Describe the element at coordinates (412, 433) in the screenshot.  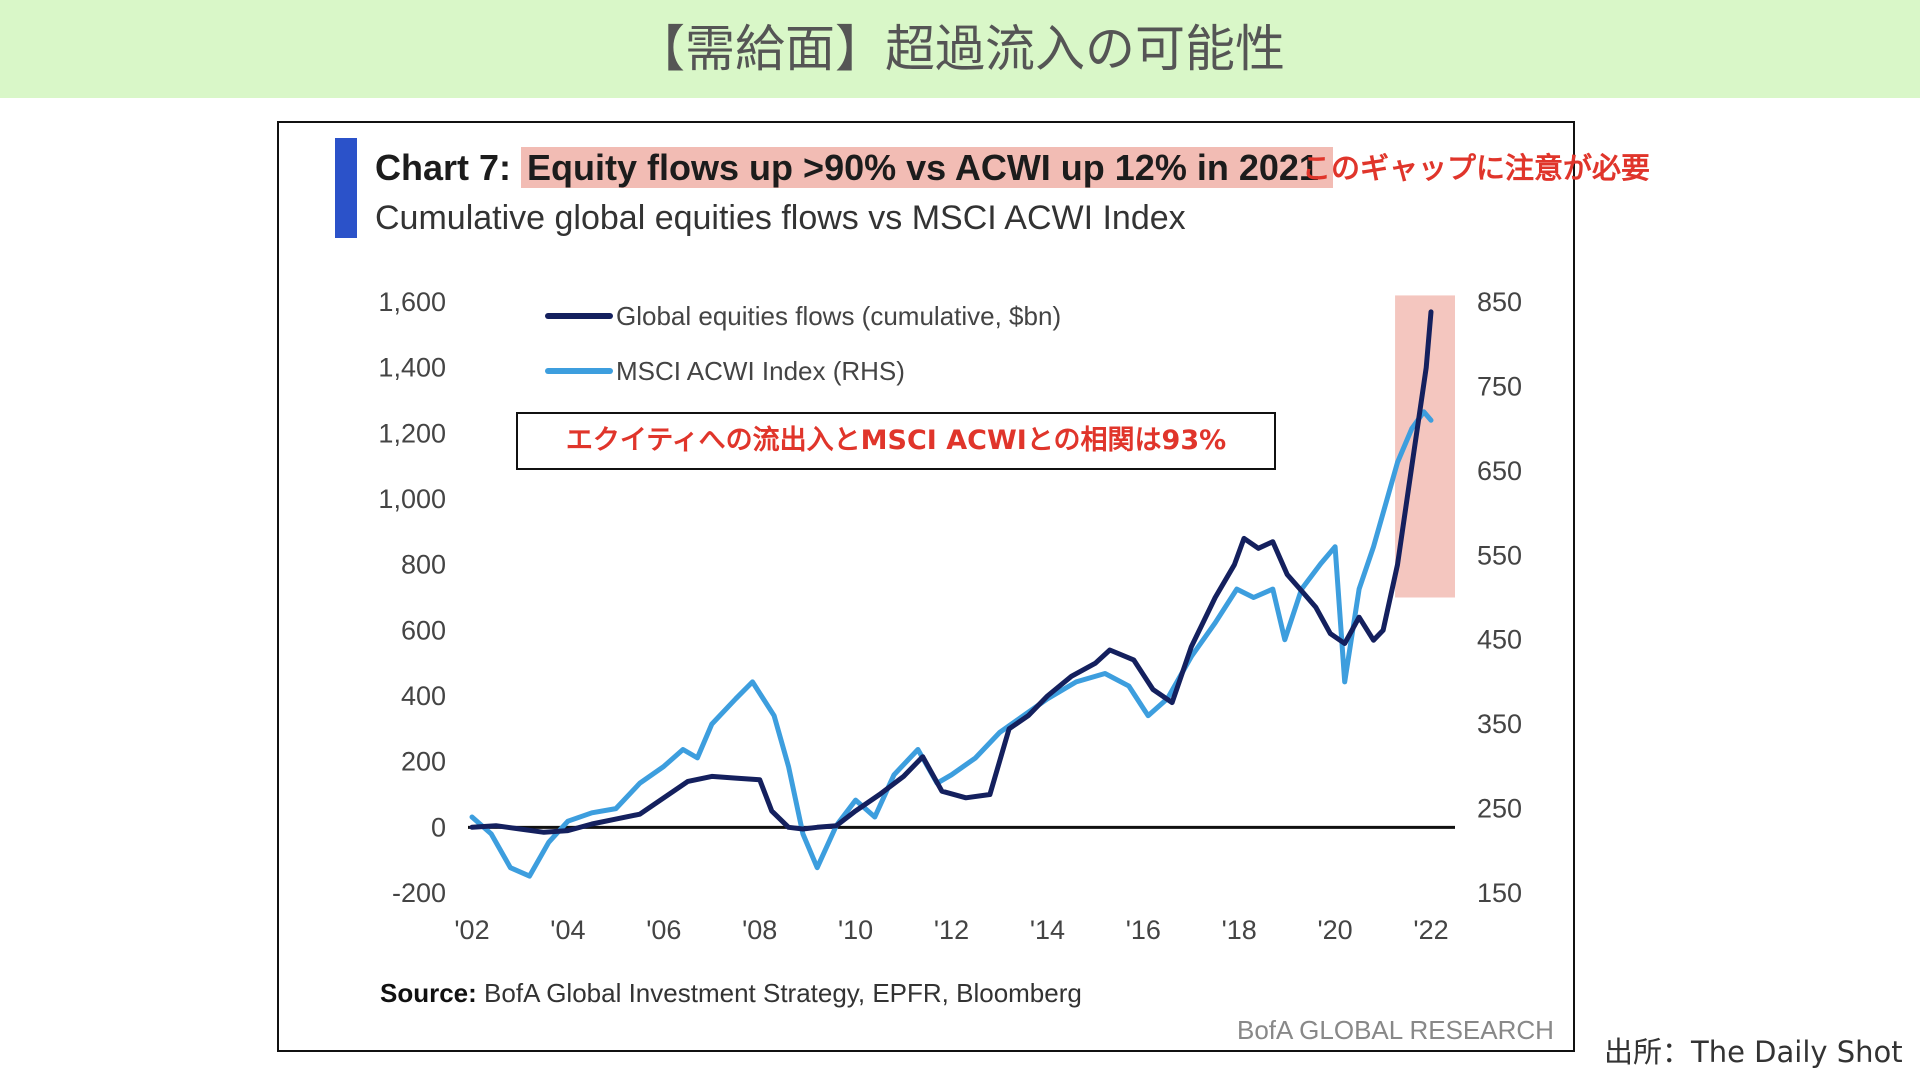
I see `y-left-tick-label: 1,200` at that location.